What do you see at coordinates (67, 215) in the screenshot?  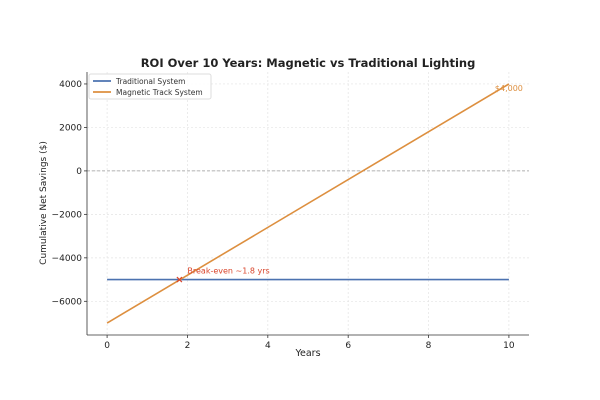 I see `y-tick-label: −2000` at bounding box center [67, 215].